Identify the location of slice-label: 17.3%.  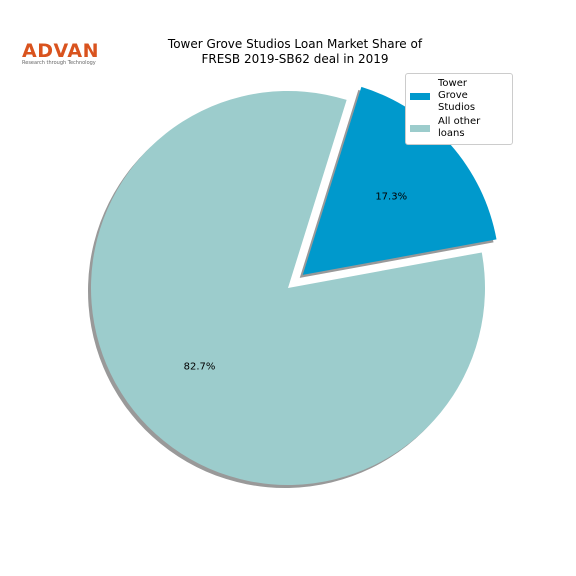
(391, 197).